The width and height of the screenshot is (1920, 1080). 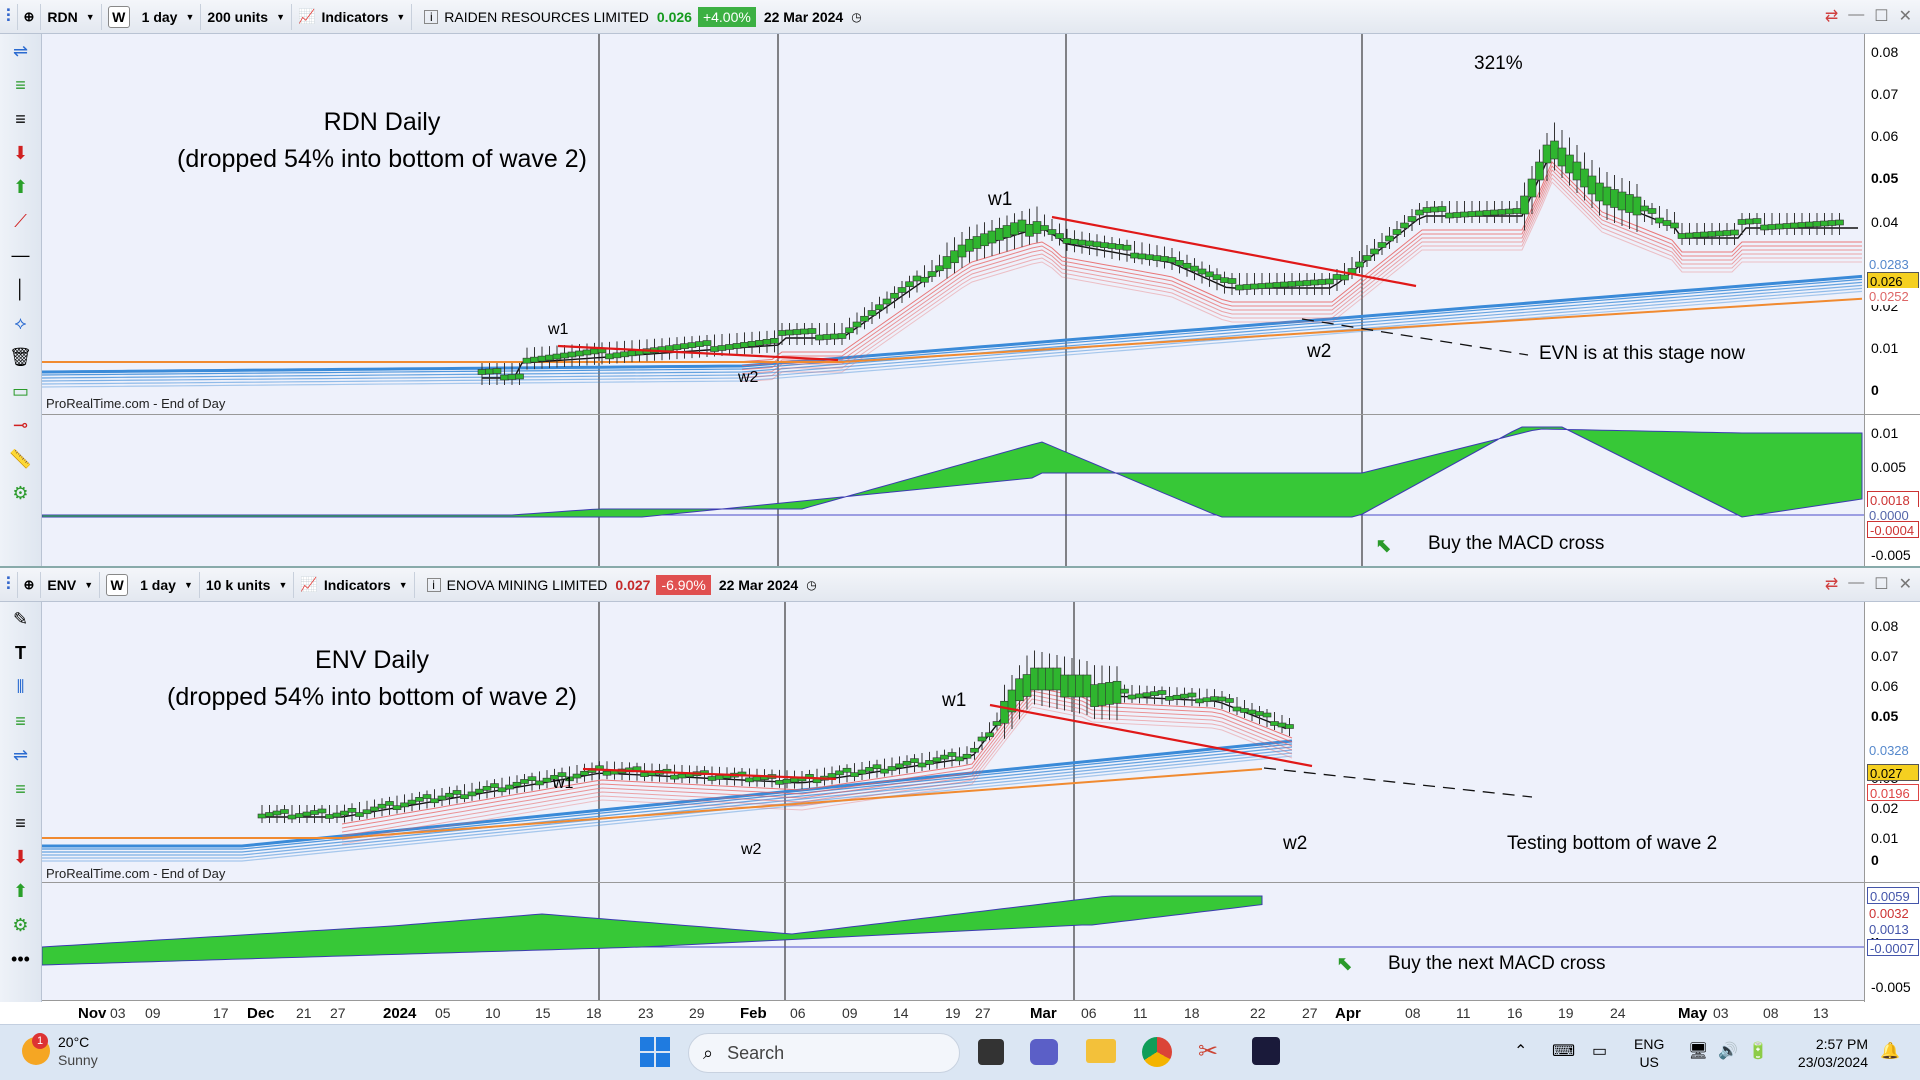 What do you see at coordinates (60, 1051) in the screenshot?
I see `weather-widget: 1 20°C Sunny` at bounding box center [60, 1051].